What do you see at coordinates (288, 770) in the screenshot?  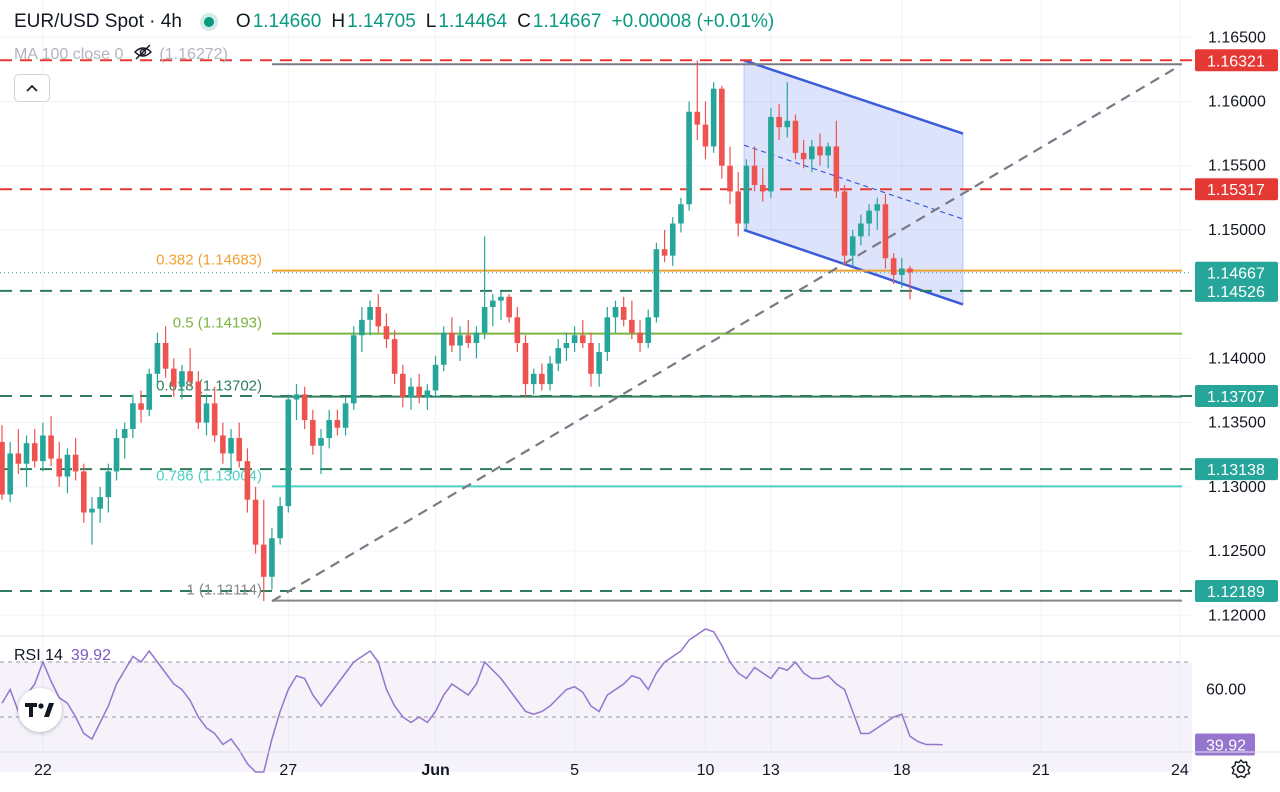 I see `time-tick-label: 27` at bounding box center [288, 770].